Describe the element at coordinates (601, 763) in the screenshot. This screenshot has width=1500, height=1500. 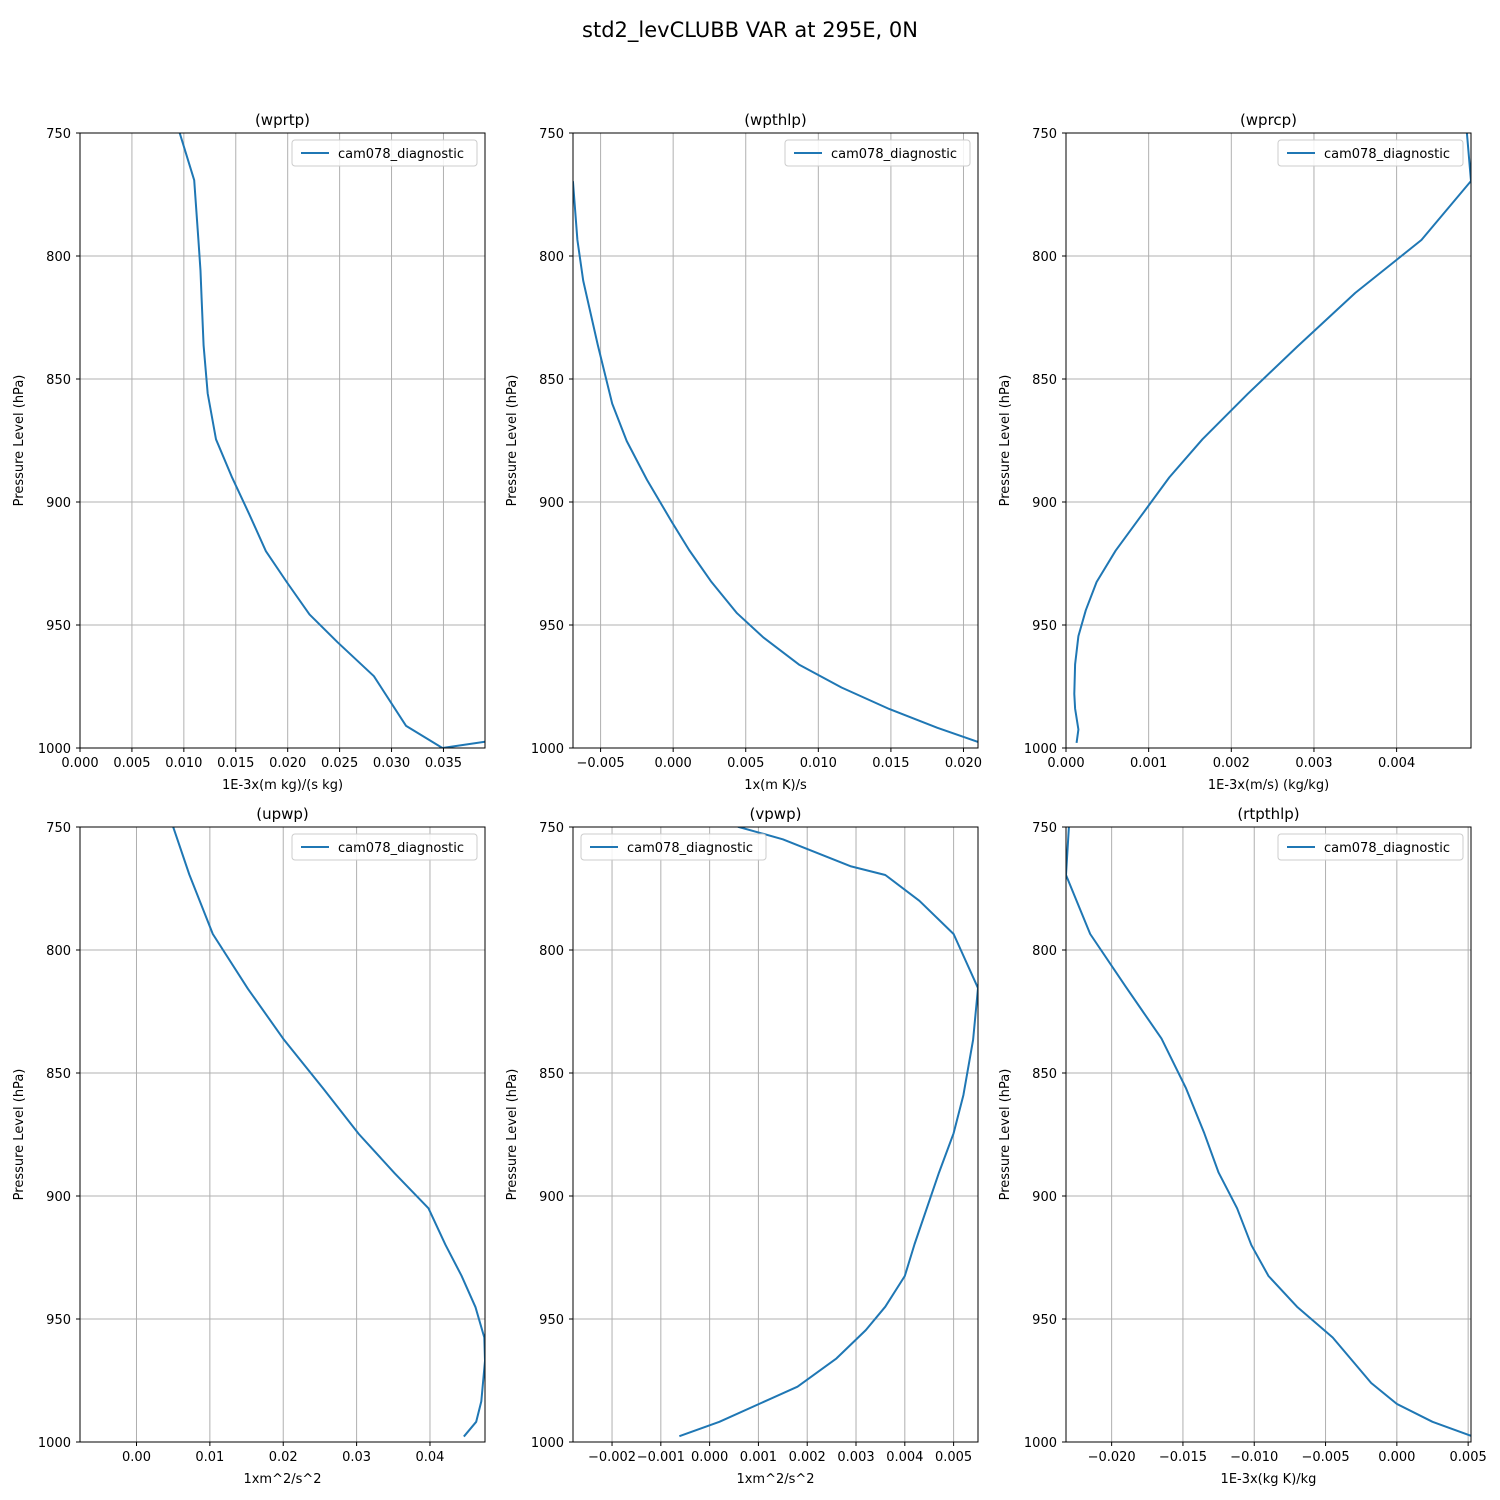
I see `x-tick-label: −0.005` at that location.